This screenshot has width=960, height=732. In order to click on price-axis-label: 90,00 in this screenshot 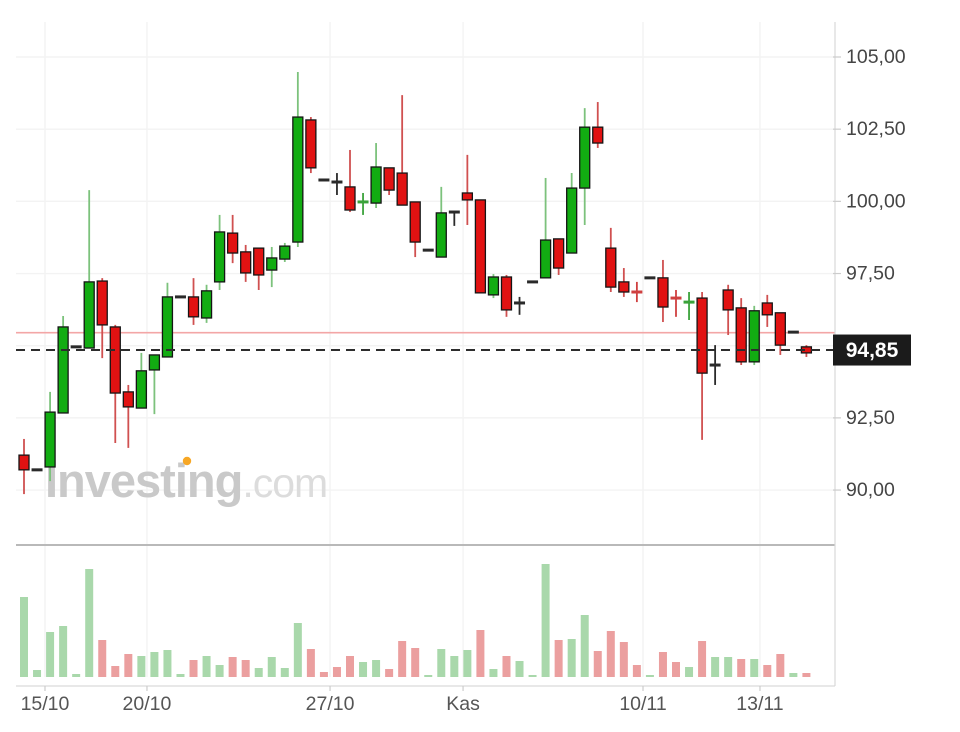, I will do `click(870, 490)`.